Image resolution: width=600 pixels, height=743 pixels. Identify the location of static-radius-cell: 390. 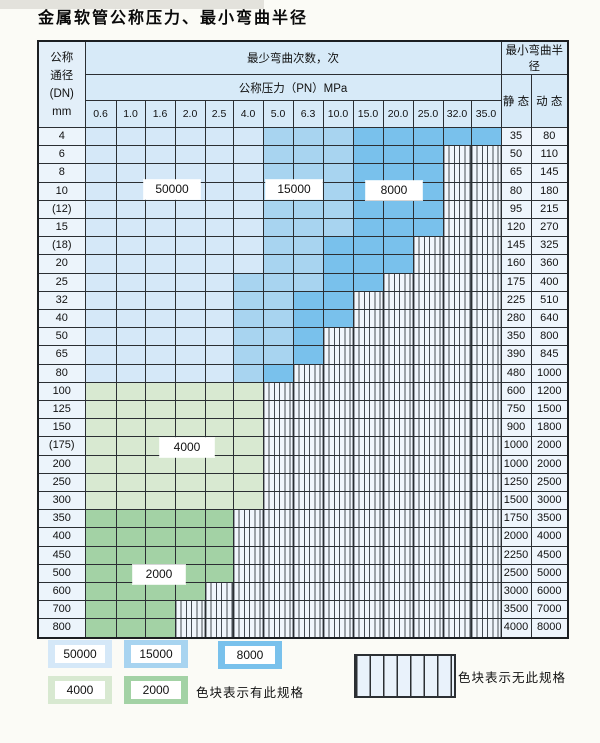
(516, 355).